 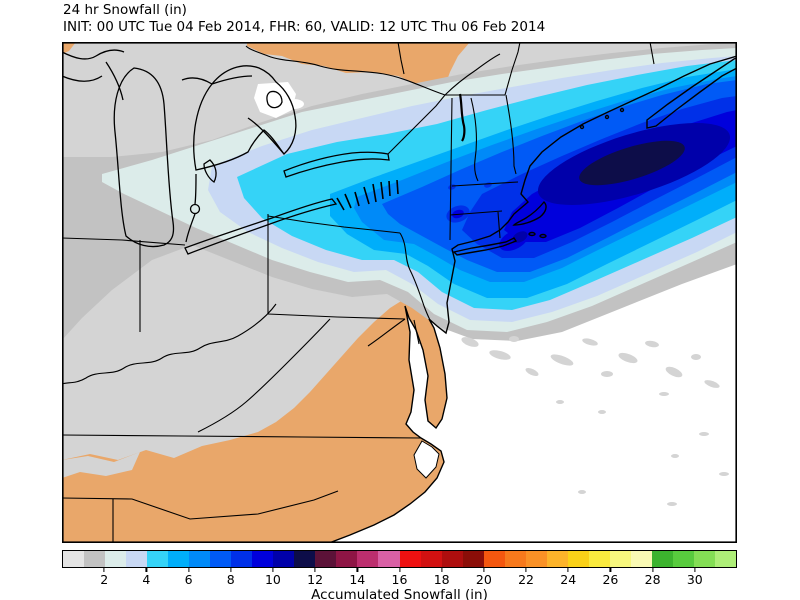 What do you see at coordinates (532, 234) in the screenshot?
I see `marthas-vineyard` at bounding box center [532, 234].